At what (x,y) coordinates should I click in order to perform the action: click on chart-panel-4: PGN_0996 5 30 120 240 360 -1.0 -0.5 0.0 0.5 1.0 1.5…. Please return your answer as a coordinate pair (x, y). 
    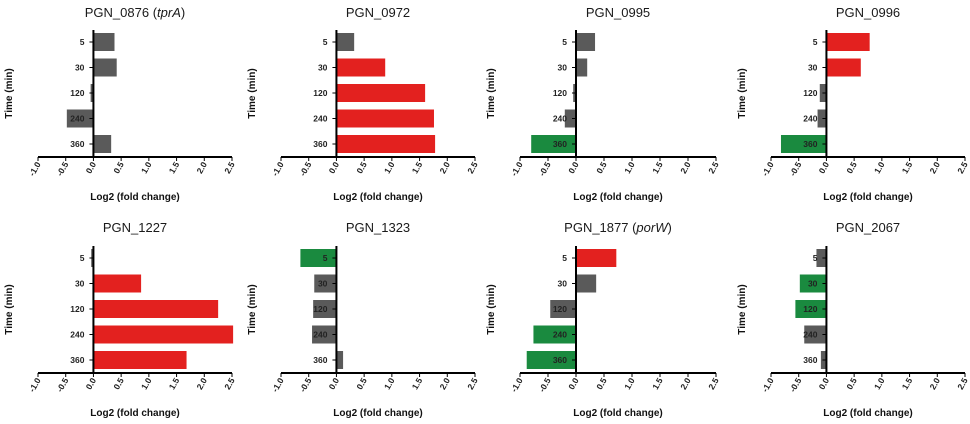
    Looking at the image, I should click on (853, 104).